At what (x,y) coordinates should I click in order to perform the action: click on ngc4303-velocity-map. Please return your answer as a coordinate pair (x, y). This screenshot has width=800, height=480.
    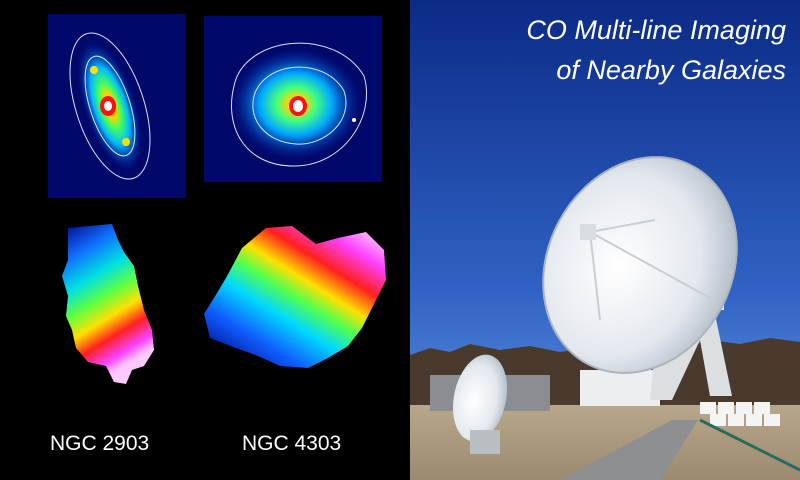
    Looking at the image, I should click on (294, 298).